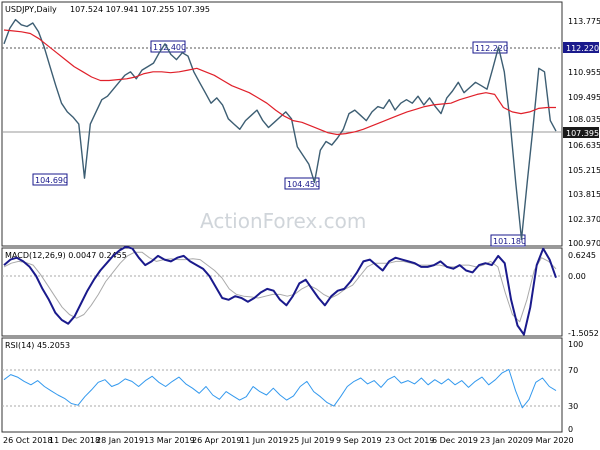 This screenshot has width=600, height=450. I want to click on y-tick-label: 105.215, so click(584, 170).